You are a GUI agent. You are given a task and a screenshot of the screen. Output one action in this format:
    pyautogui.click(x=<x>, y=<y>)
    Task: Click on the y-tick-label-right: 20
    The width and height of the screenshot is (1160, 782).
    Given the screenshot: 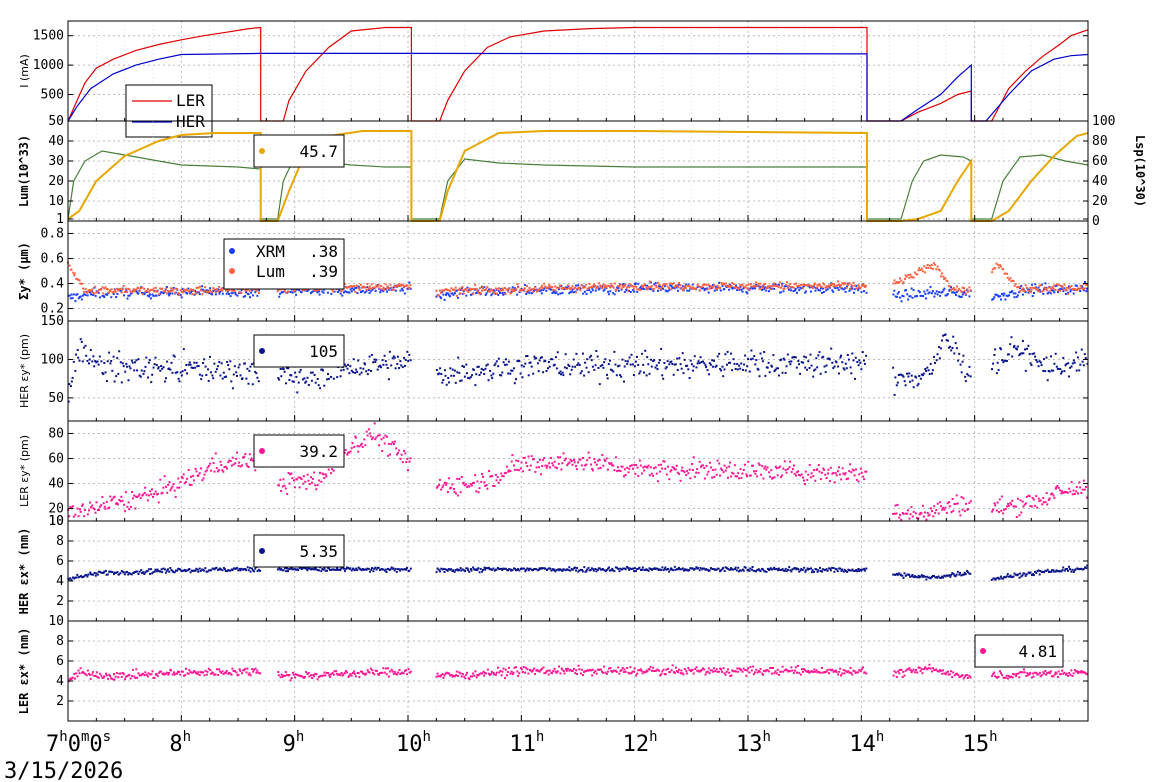 What is the action you would take?
    pyautogui.click(x=1100, y=201)
    